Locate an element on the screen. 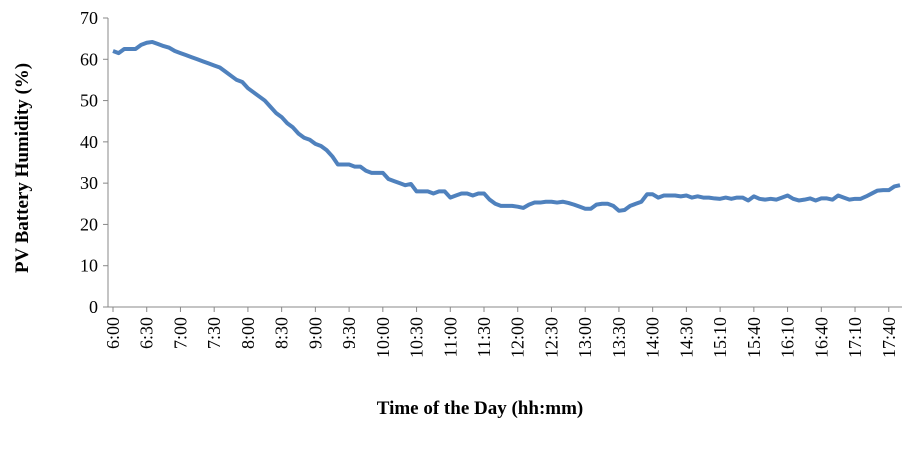 The width and height of the screenshot is (902, 450). x-tick-label: 11:00 is located at coordinates (450, 337).